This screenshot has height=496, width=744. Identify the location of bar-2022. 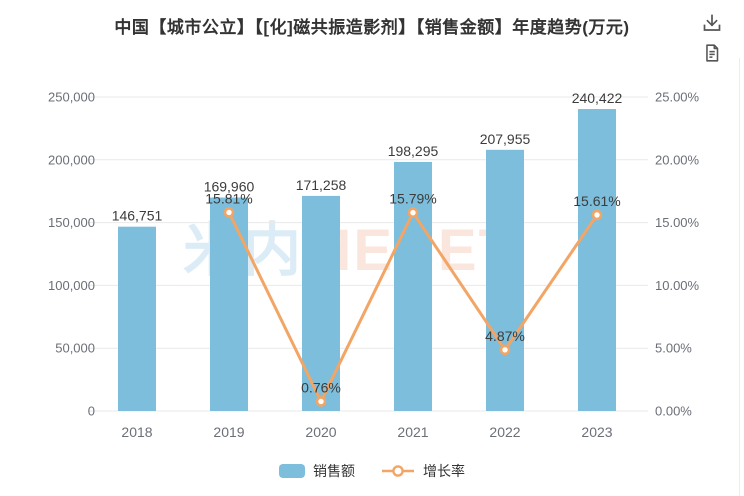
(505, 280).